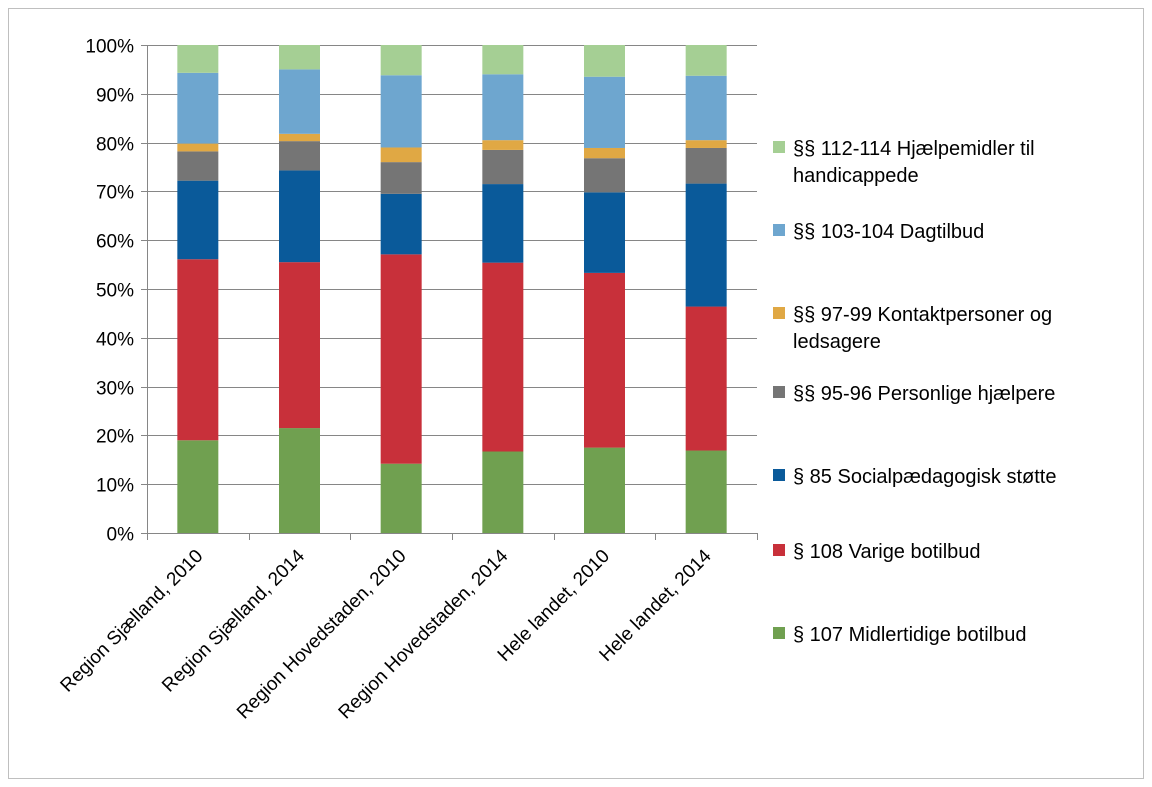  What do you see at coordinates (121, 535) in the screenshot?
I see `y-tick-label: 0%` at bounding box center [121, 535].